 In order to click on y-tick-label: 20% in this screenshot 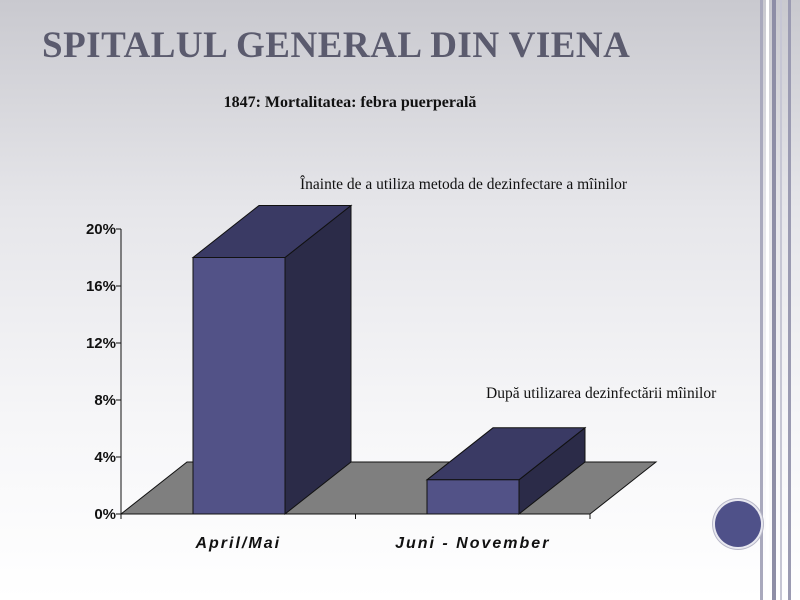, I will do `click(101, 229)`.